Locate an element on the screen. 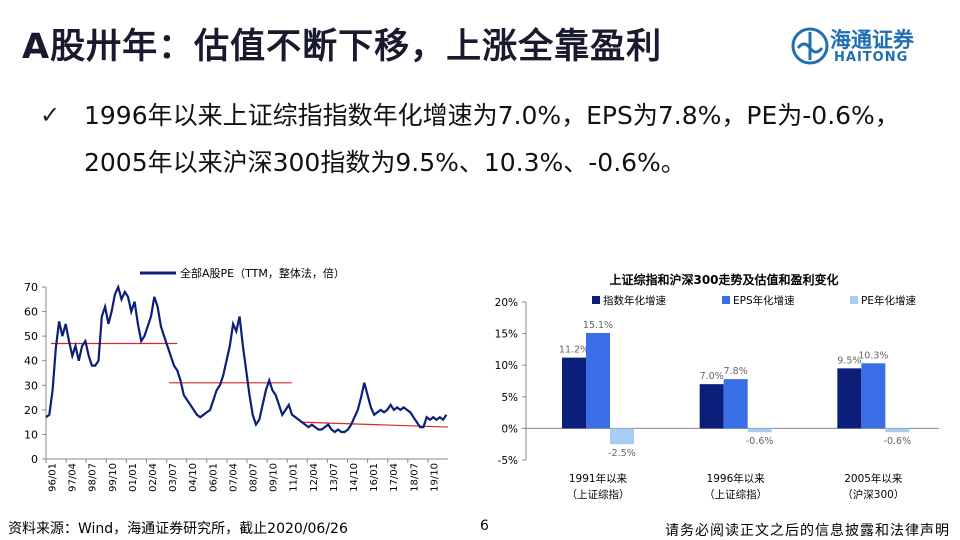 The image size is (960, 540). x-tick-label: 03/07 is located at coordinates (173, 477).